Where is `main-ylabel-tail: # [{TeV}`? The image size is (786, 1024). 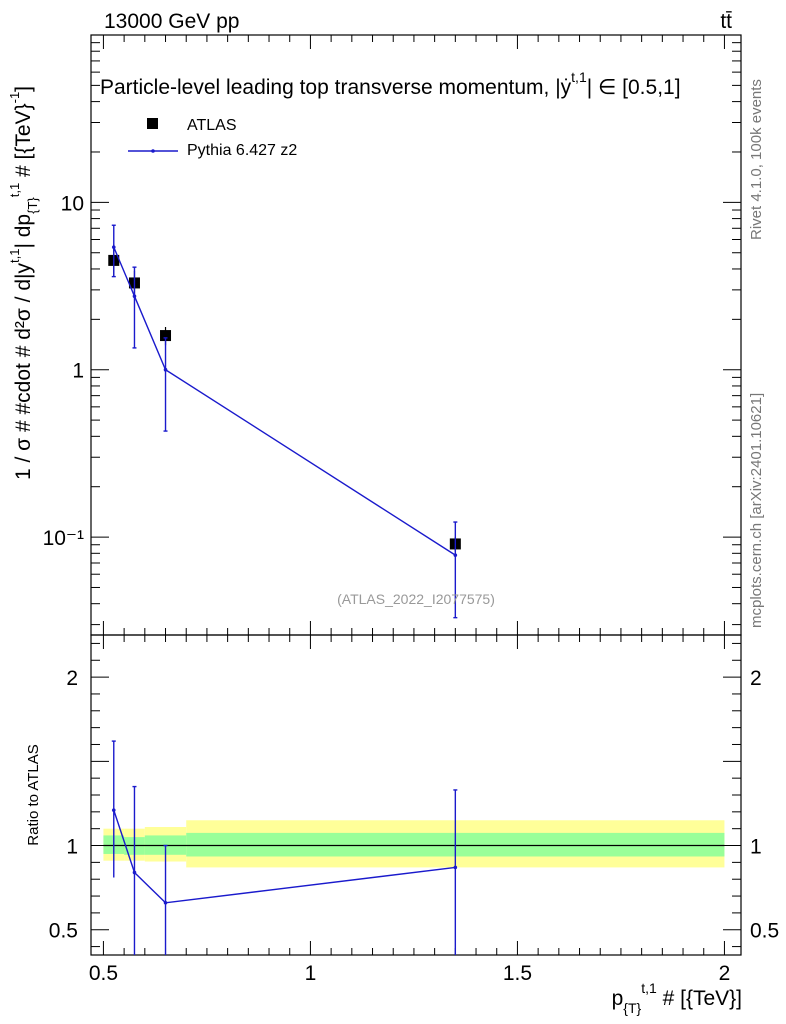 main-ylabel-tail: # [{TeV} is located at coordinates (23, 142).